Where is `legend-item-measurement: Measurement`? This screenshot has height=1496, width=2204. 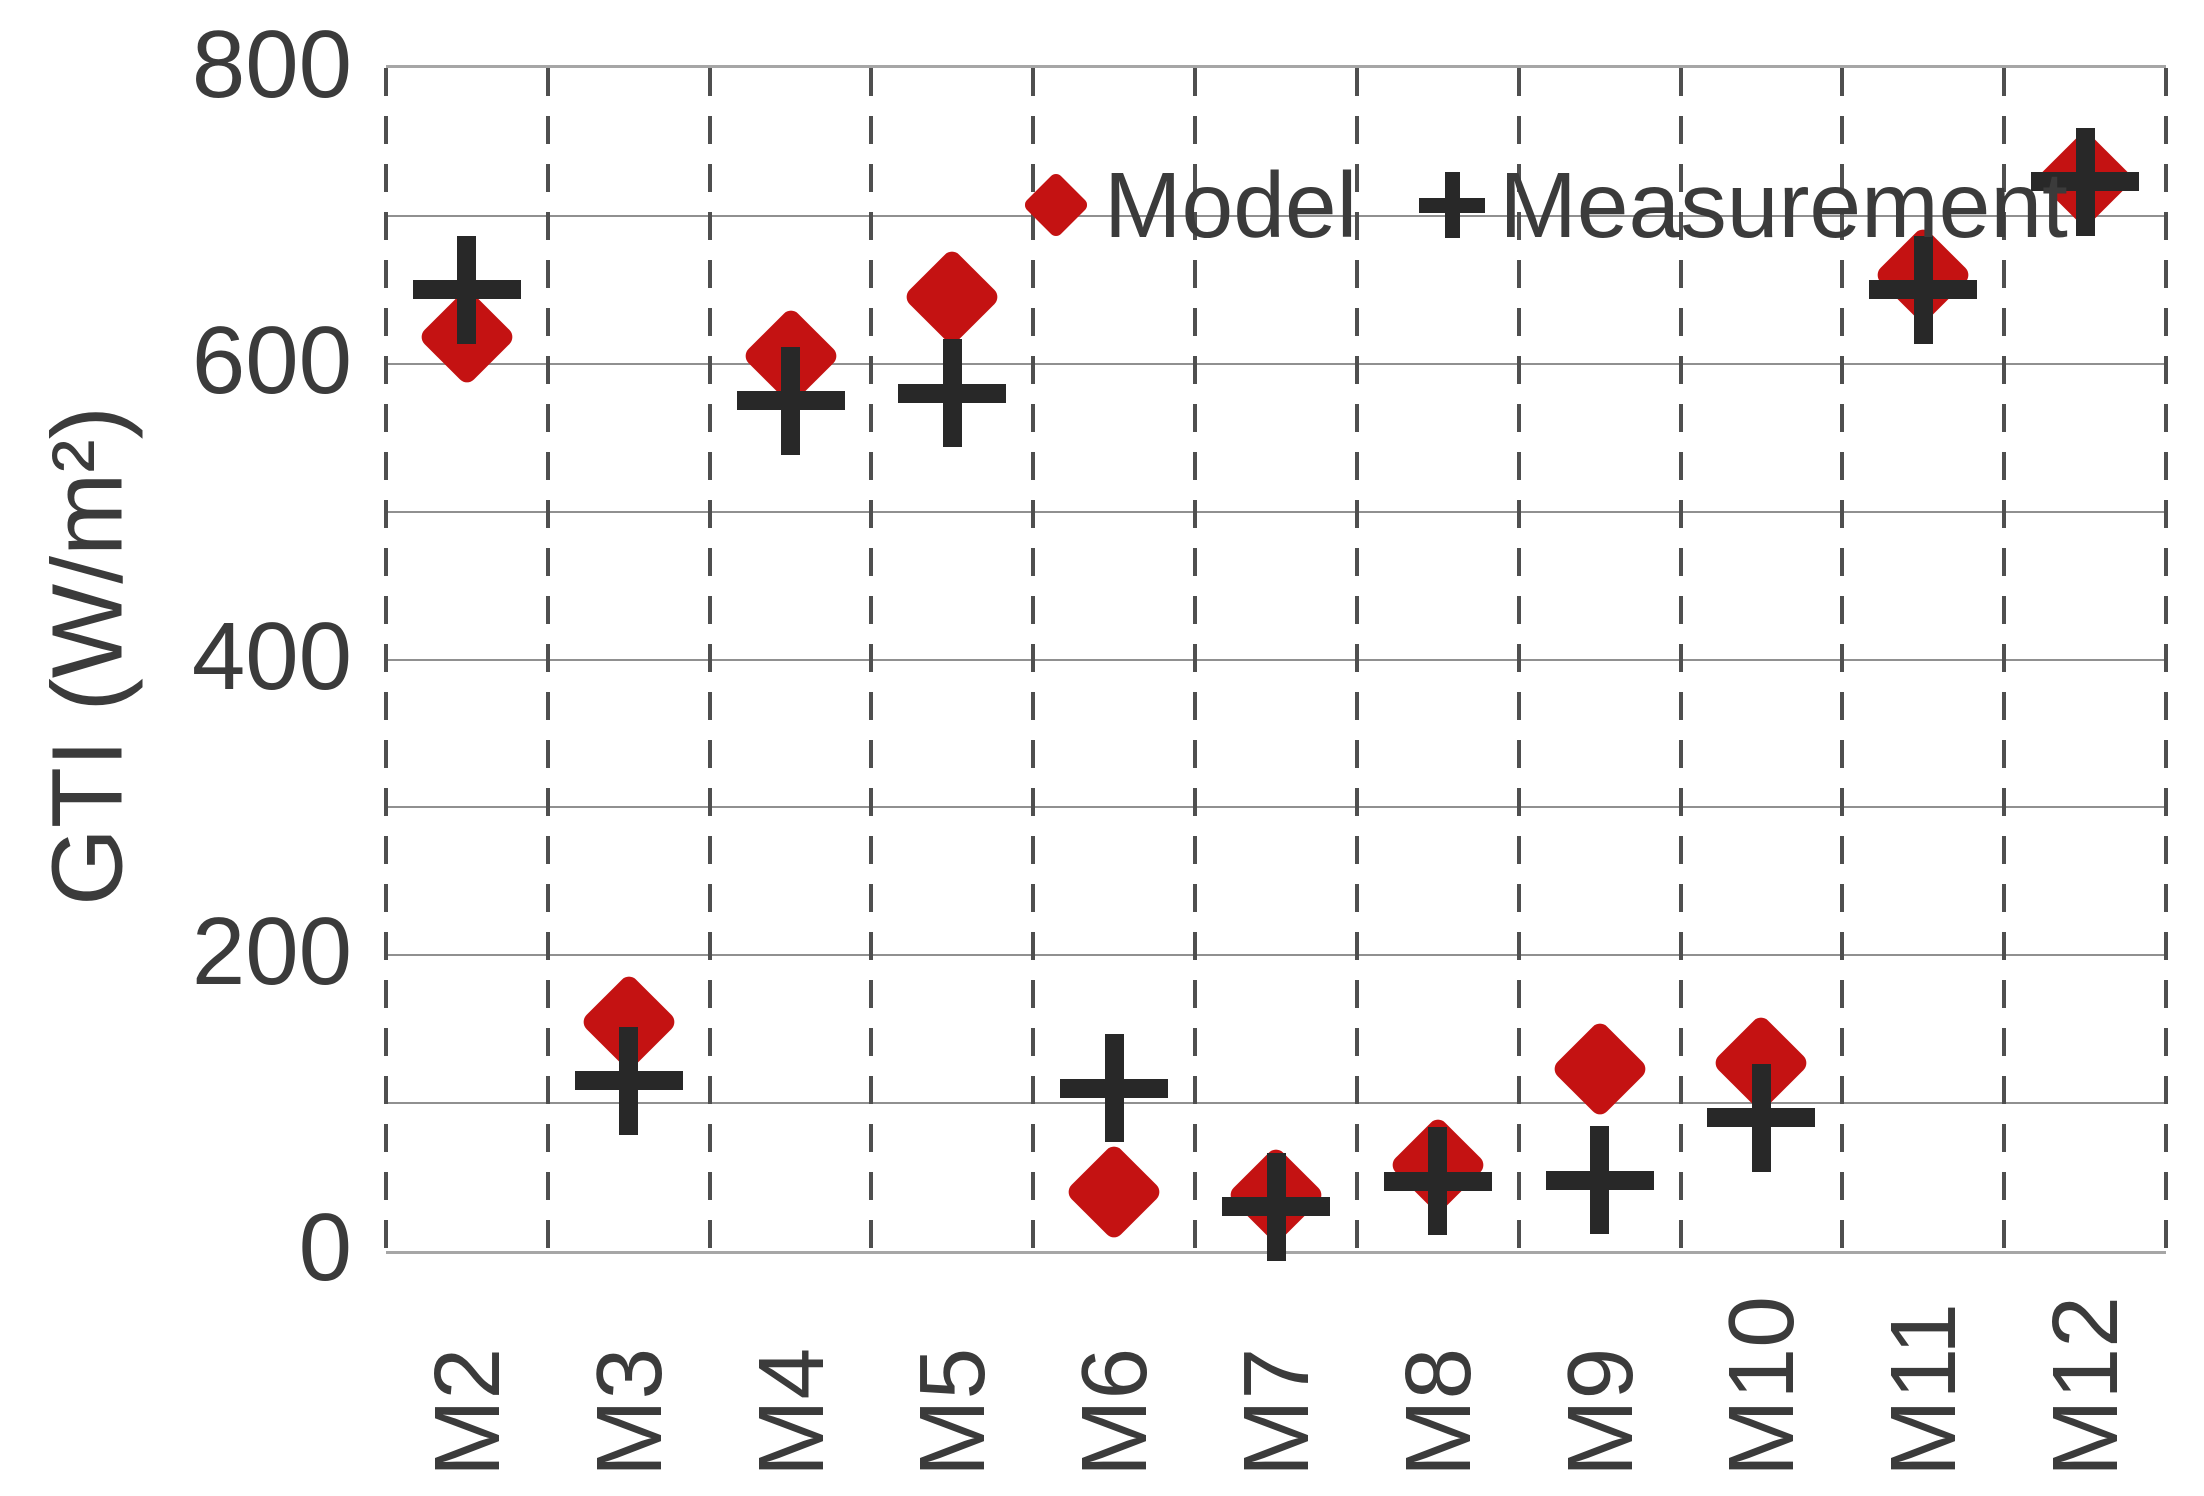 legend-item-measurement: Measurement is located at coordinates (1743, 205).